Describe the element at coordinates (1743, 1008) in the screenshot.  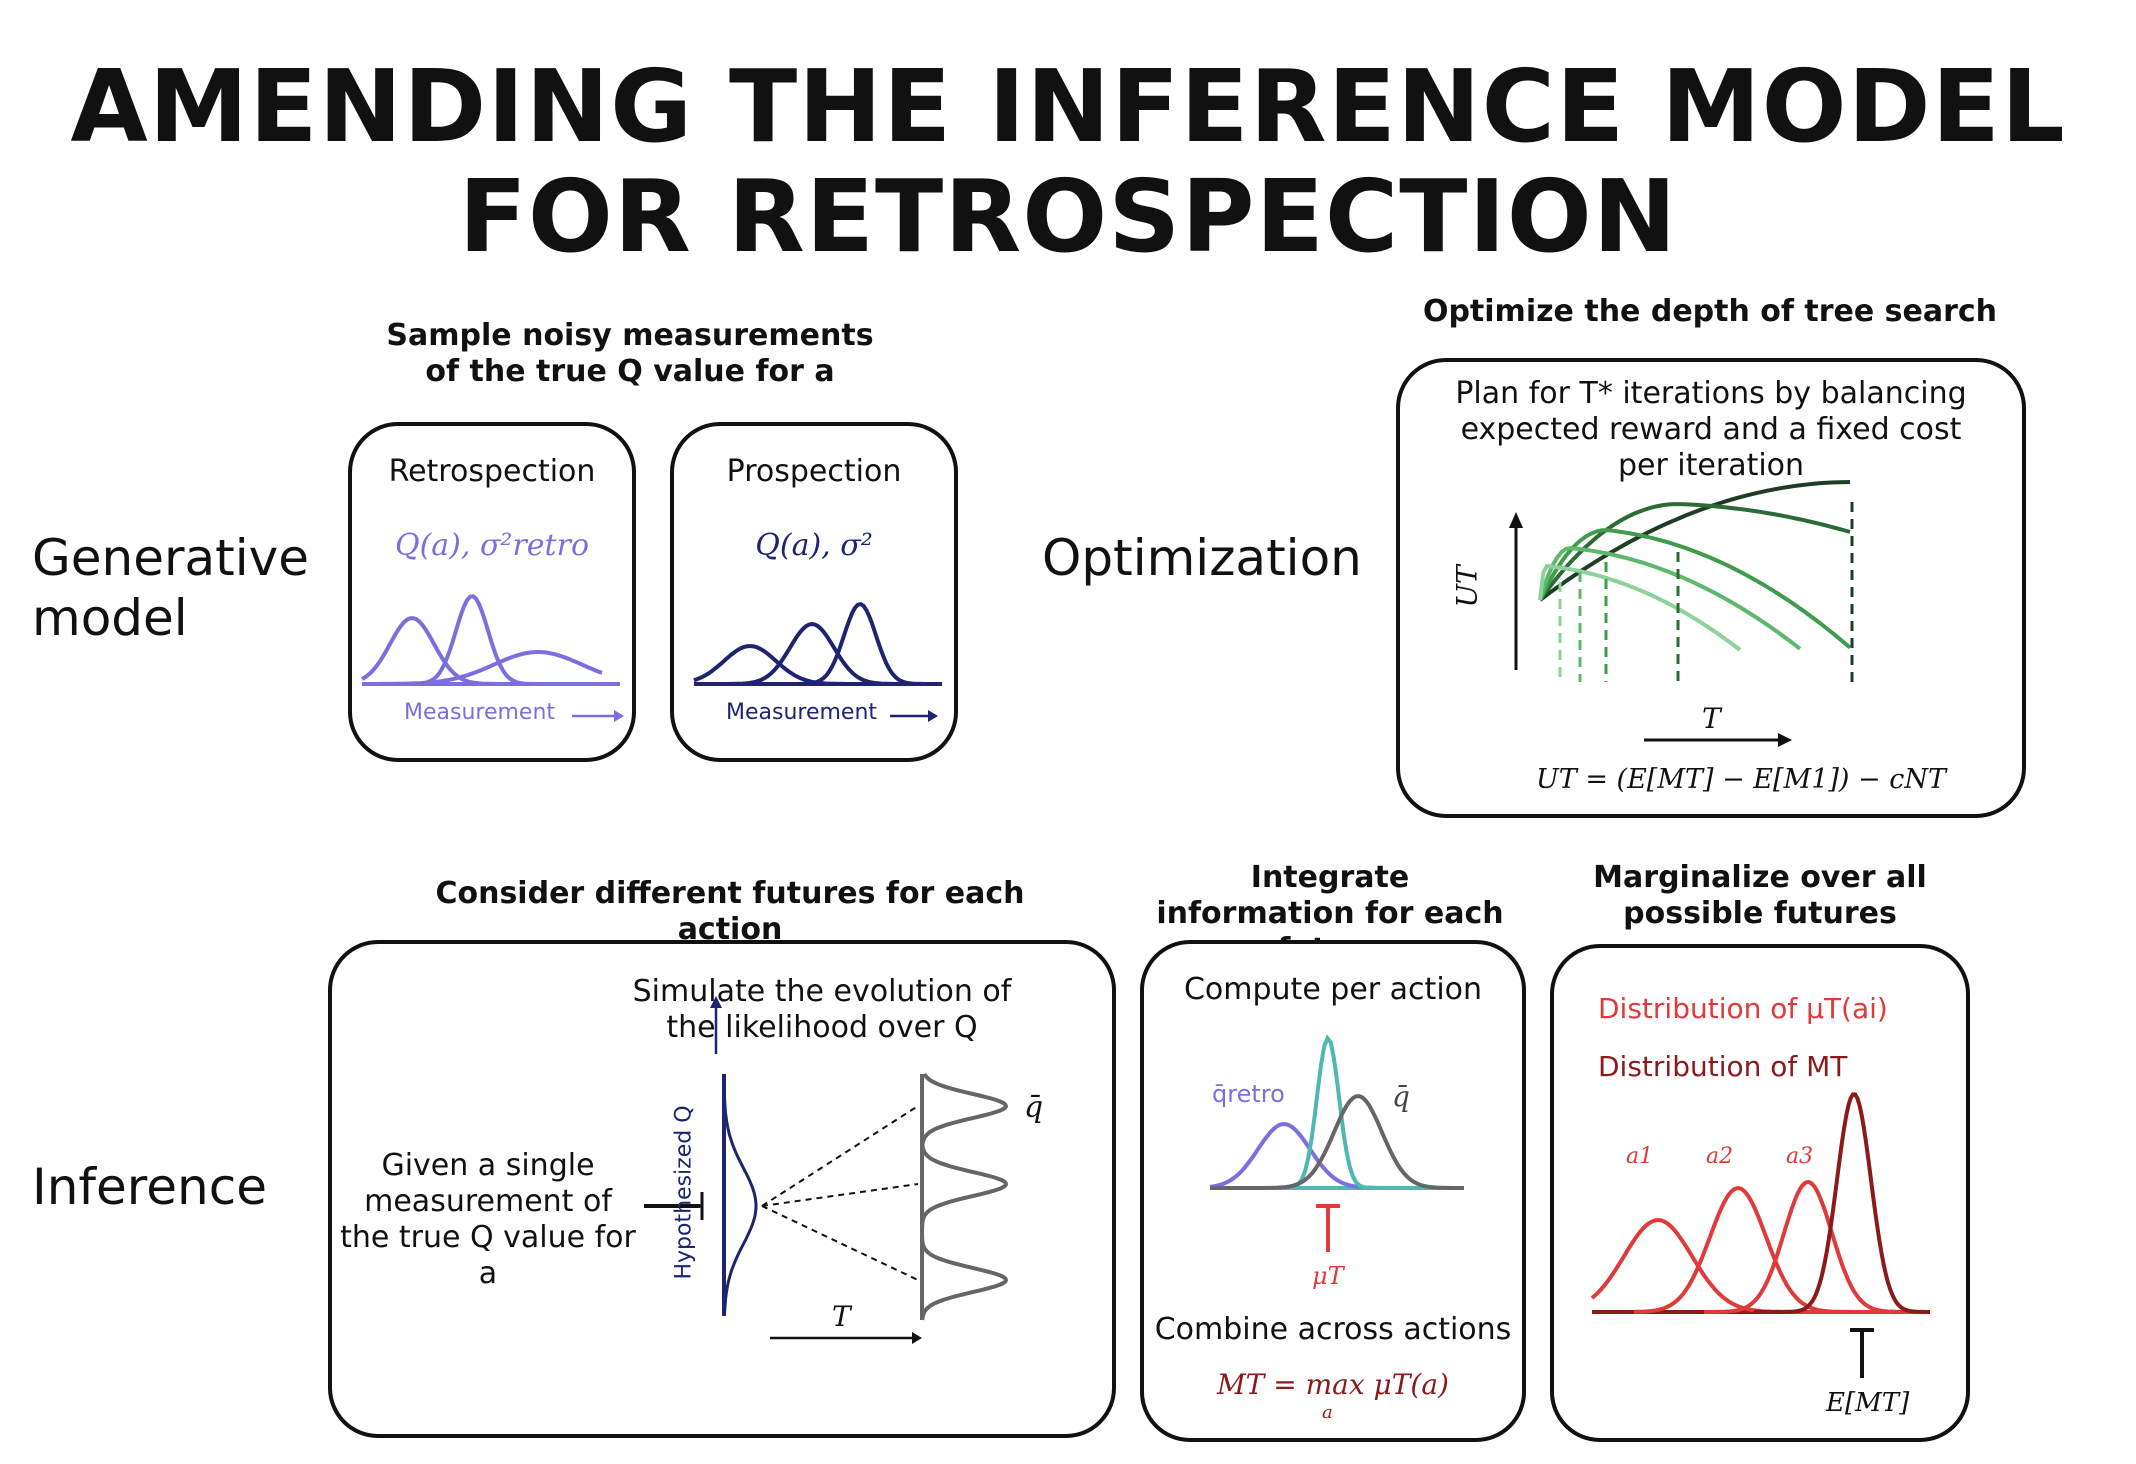
I see `dist-mu-text: Distribution of μT(ai)` at that location.